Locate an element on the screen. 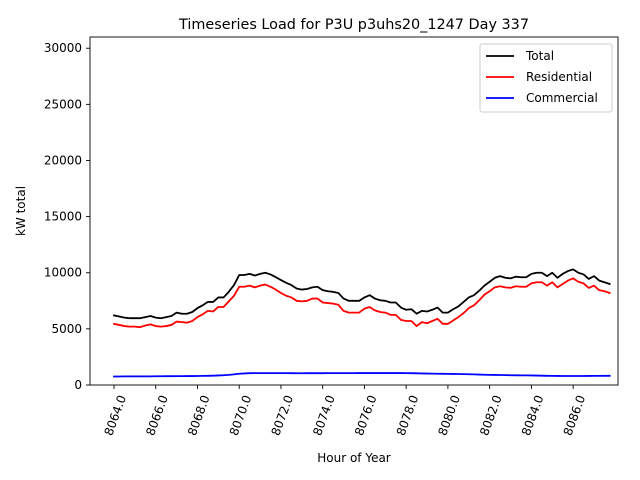 The height and width of the screenshot is (480, 640). legend: Total Residential Commercial is located at coordinates (546, 78).